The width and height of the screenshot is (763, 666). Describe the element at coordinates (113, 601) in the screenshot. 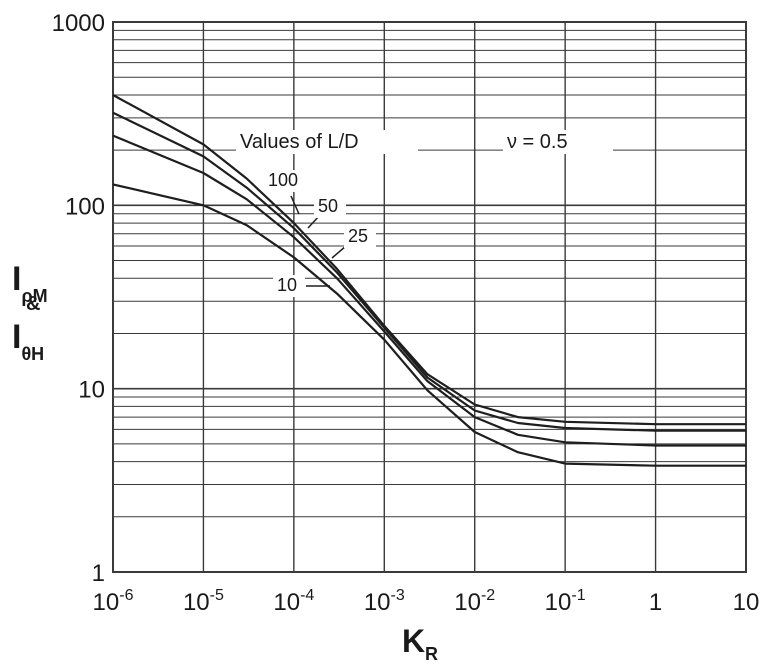

I see `x-tick-label: 10⁻⁶` at that location.